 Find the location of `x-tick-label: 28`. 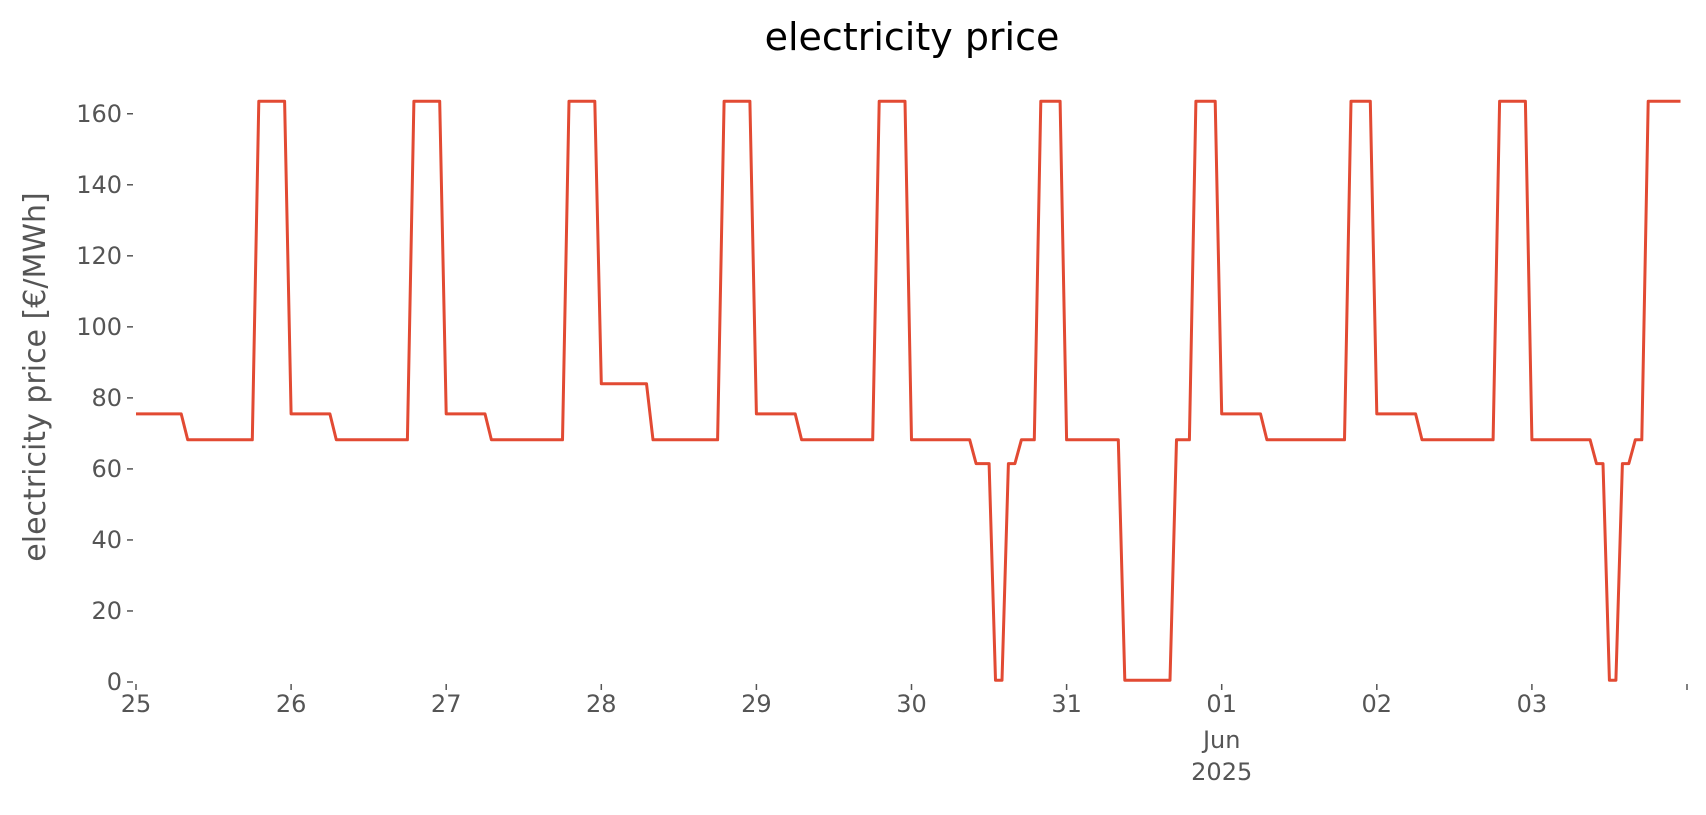

x-tick-label: 28 is located at coordinates (601, 704).